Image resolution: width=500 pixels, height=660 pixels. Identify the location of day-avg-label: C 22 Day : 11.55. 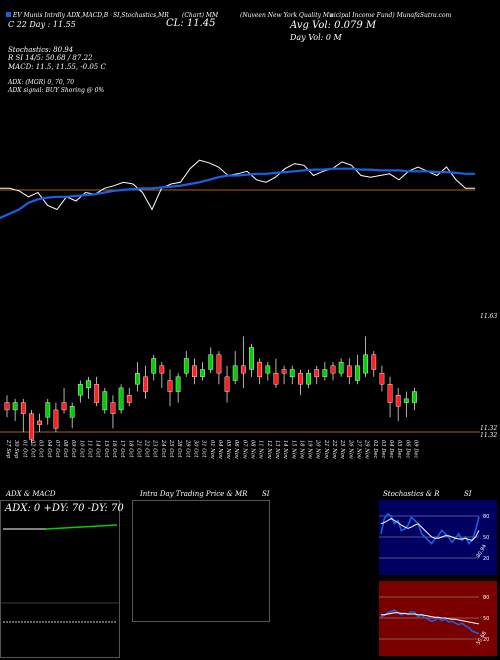
(42, 24).